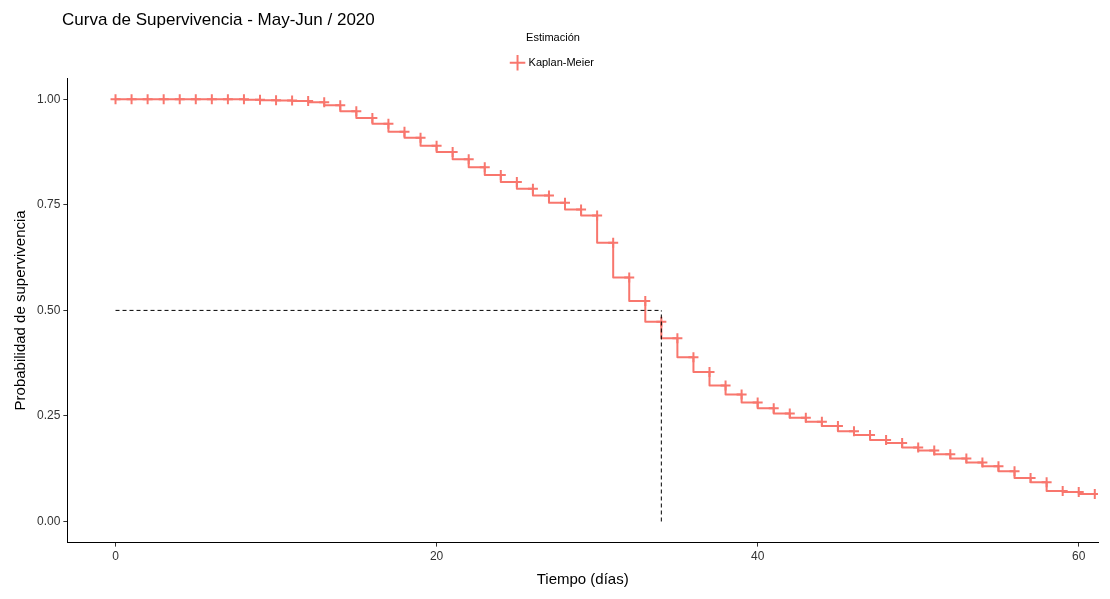 This screenshot has height=599, width=1110. Describe the element at coordinates (49, 520) in the screenshot. I see `y-tick-label: 0.00` at that location.